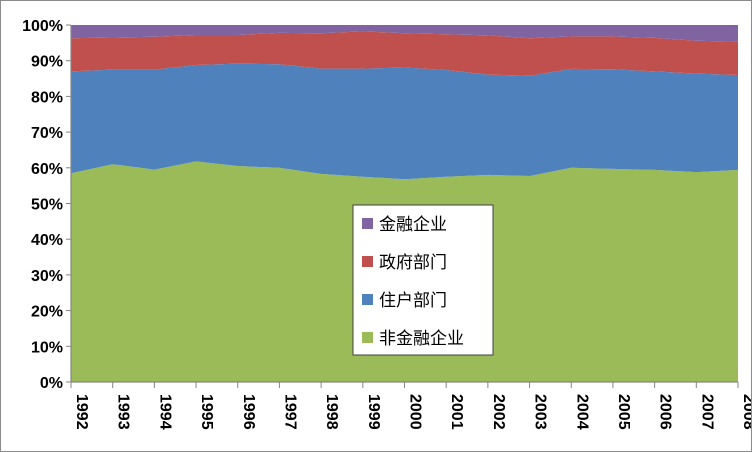  I want to click on x-tick-label: 2008, so click(745, 412).